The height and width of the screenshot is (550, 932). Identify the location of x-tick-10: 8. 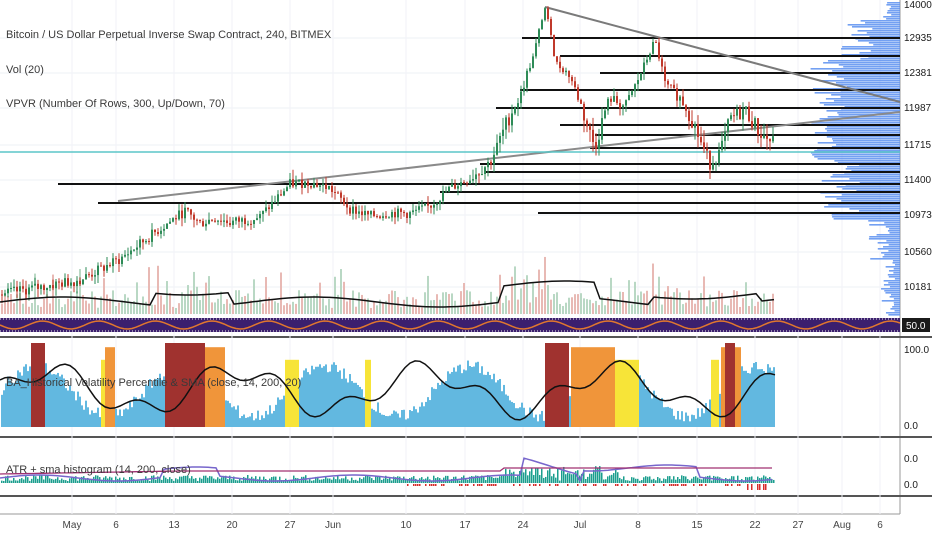
(638, 525).